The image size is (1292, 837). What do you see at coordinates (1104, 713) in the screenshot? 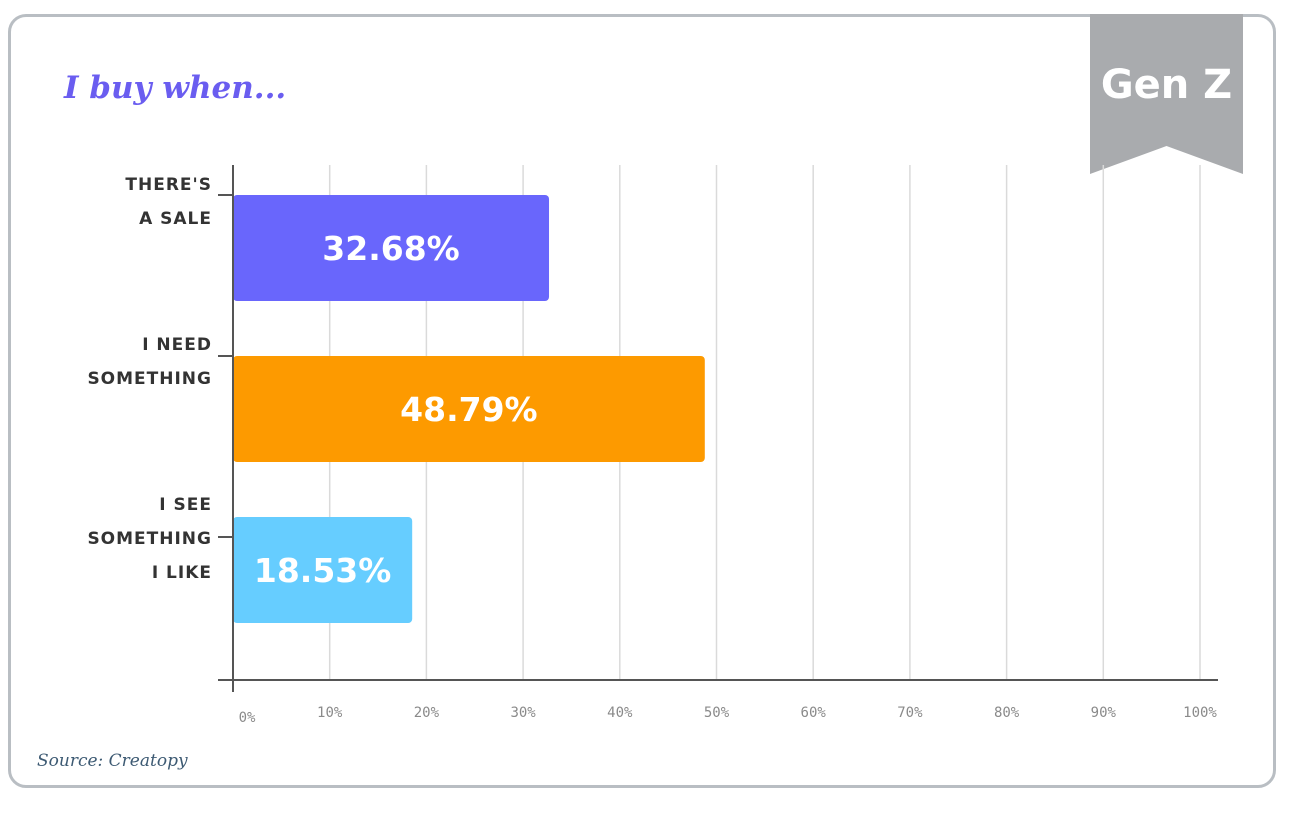
I see `x-tick-label: 90%` at bounding box center [1104, 713].